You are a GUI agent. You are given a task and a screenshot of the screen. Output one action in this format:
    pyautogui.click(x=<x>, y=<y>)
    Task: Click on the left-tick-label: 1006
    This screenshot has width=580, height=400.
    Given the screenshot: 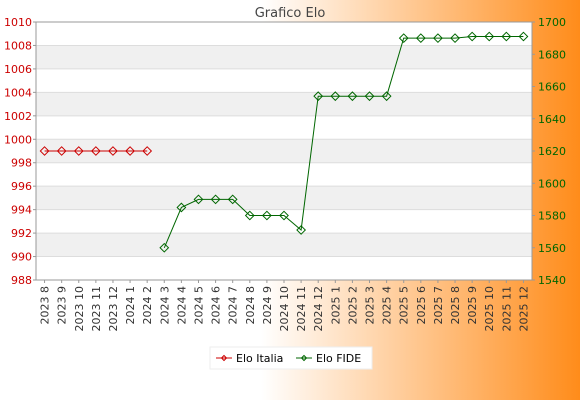 What is the action you would take?
    pyautogui.click(x=18, y=69)
    